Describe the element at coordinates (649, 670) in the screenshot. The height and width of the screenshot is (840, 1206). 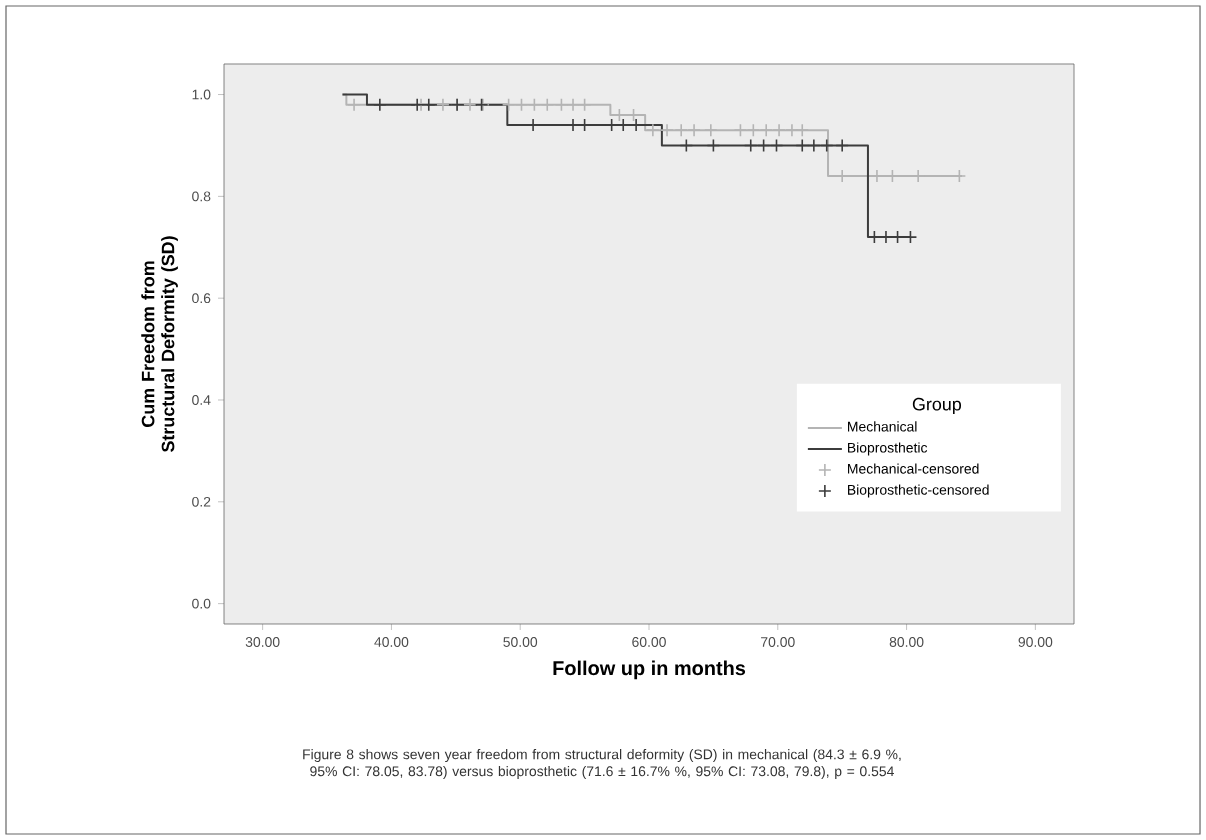
I see `x-axis-title: Follow up in months` at that location.